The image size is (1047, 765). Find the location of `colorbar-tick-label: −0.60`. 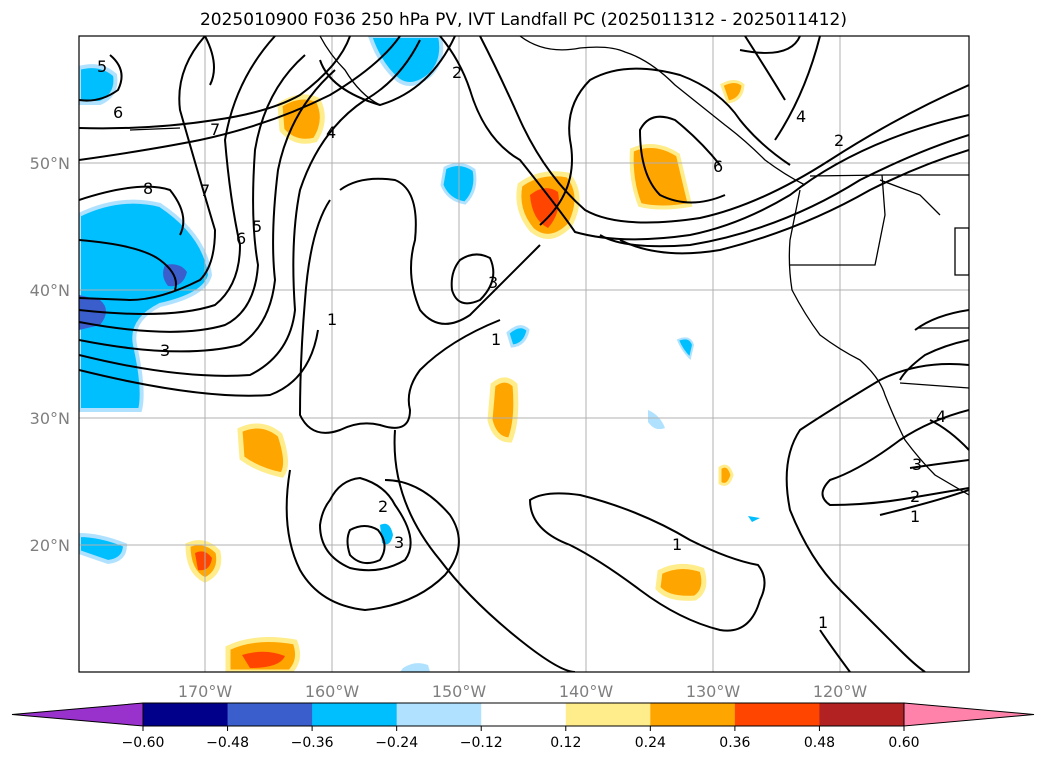

colorbar-tick-label: −0.60 is located at coordinates (143, 743).